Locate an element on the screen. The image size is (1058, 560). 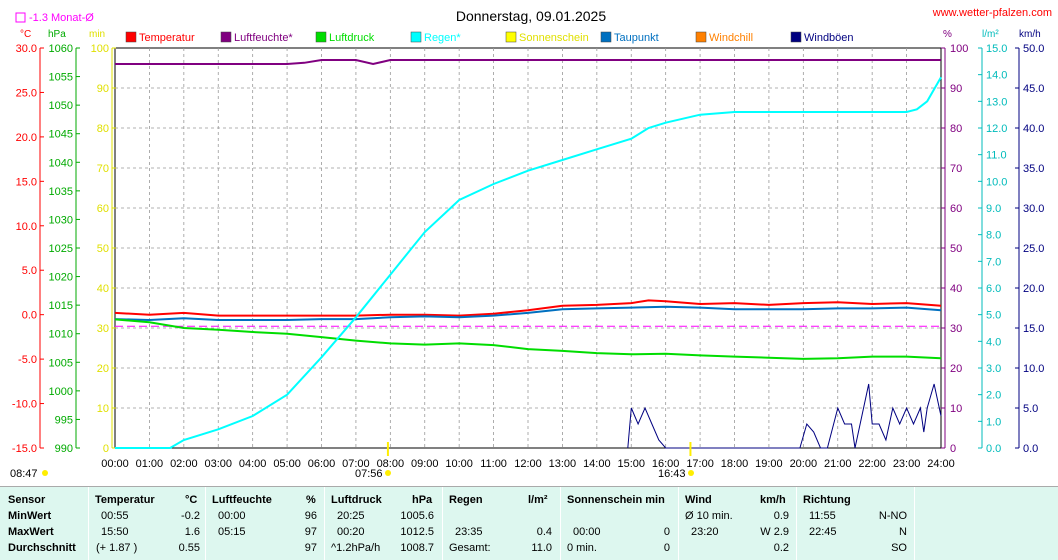
x-tick-label: 23:00 is located at coordinates (907, 464).